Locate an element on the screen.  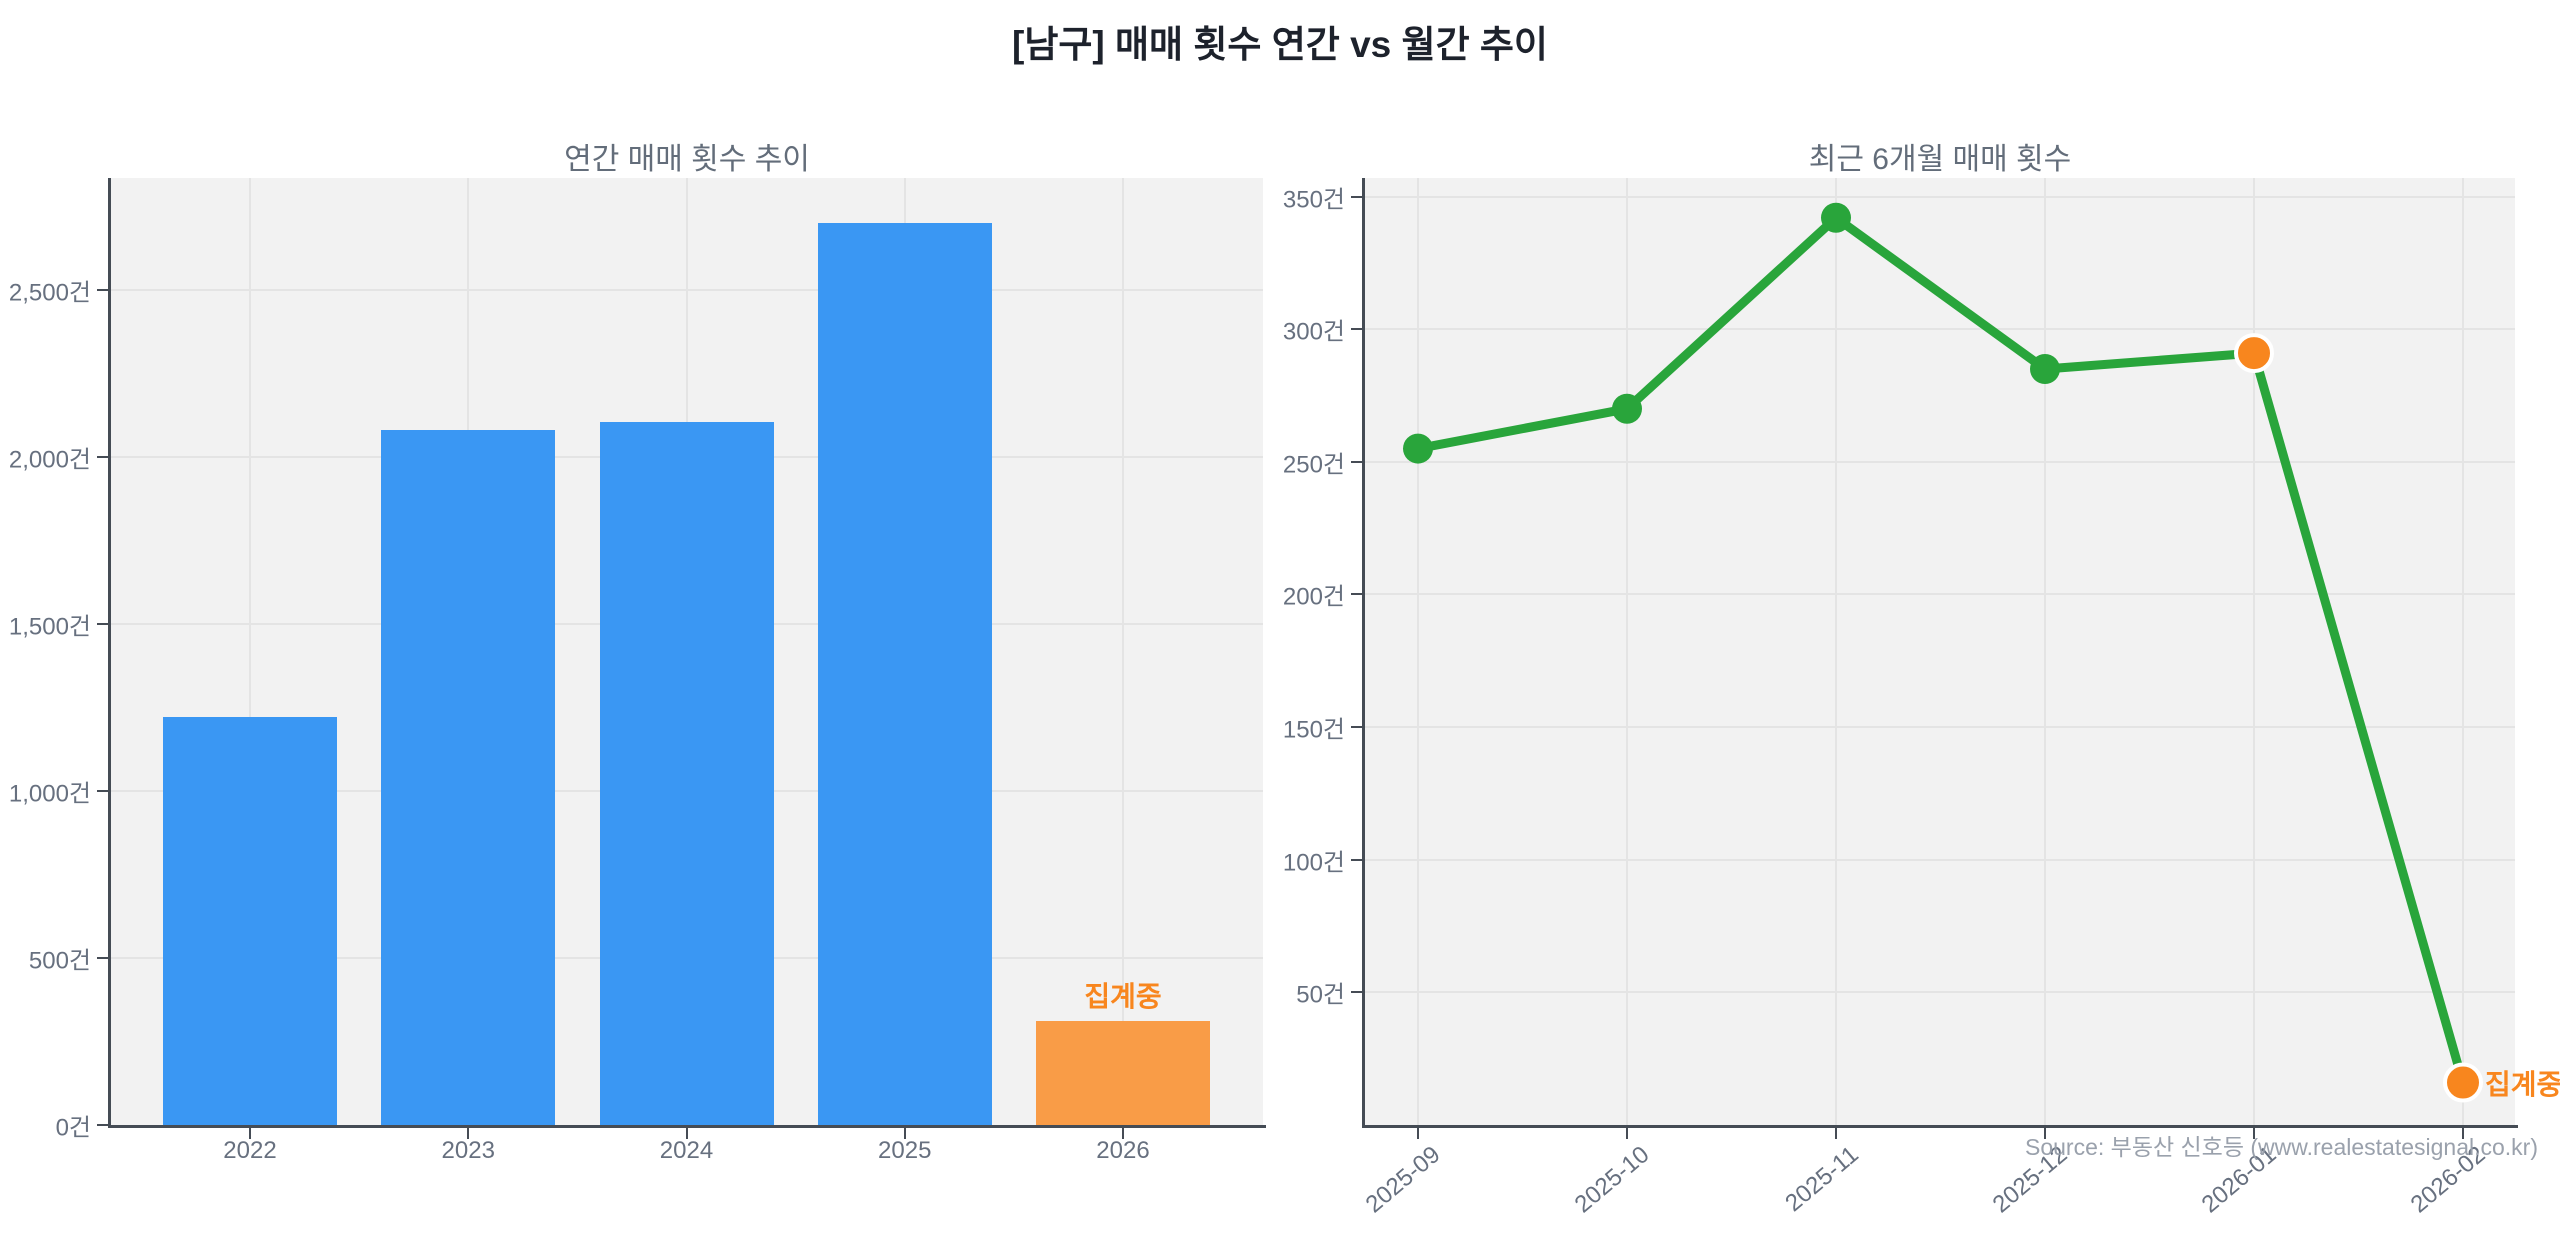
page-title: [남구] 매매 횟수 연간 vs 월간 추이 is located at coordinates (1280, 44).